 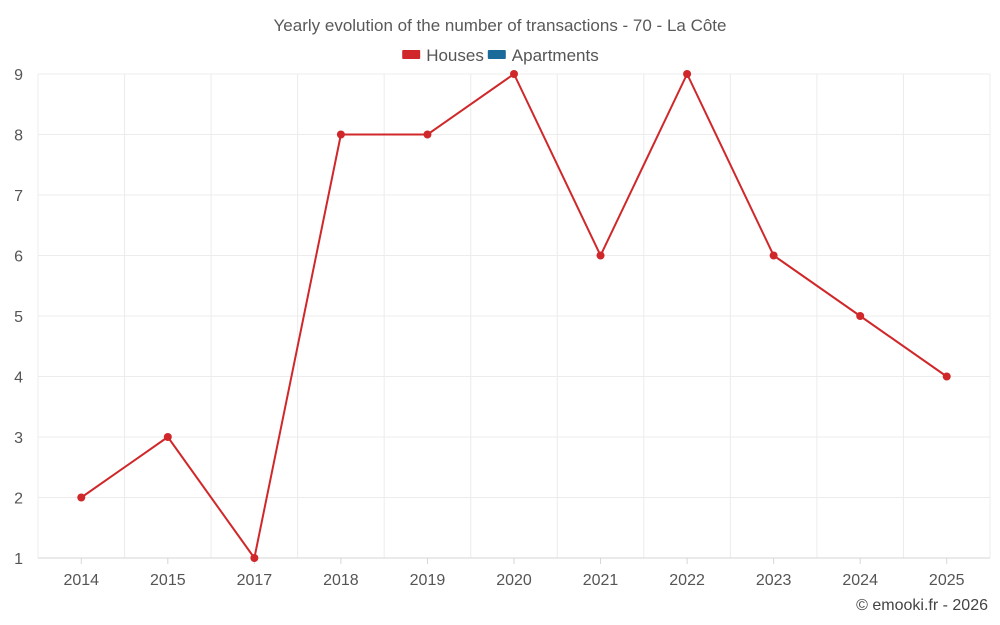 What do you see at coordinates (18, 499) in the screenshot?
I see `y-tick-label: 2` at bounding box center [18, 499].